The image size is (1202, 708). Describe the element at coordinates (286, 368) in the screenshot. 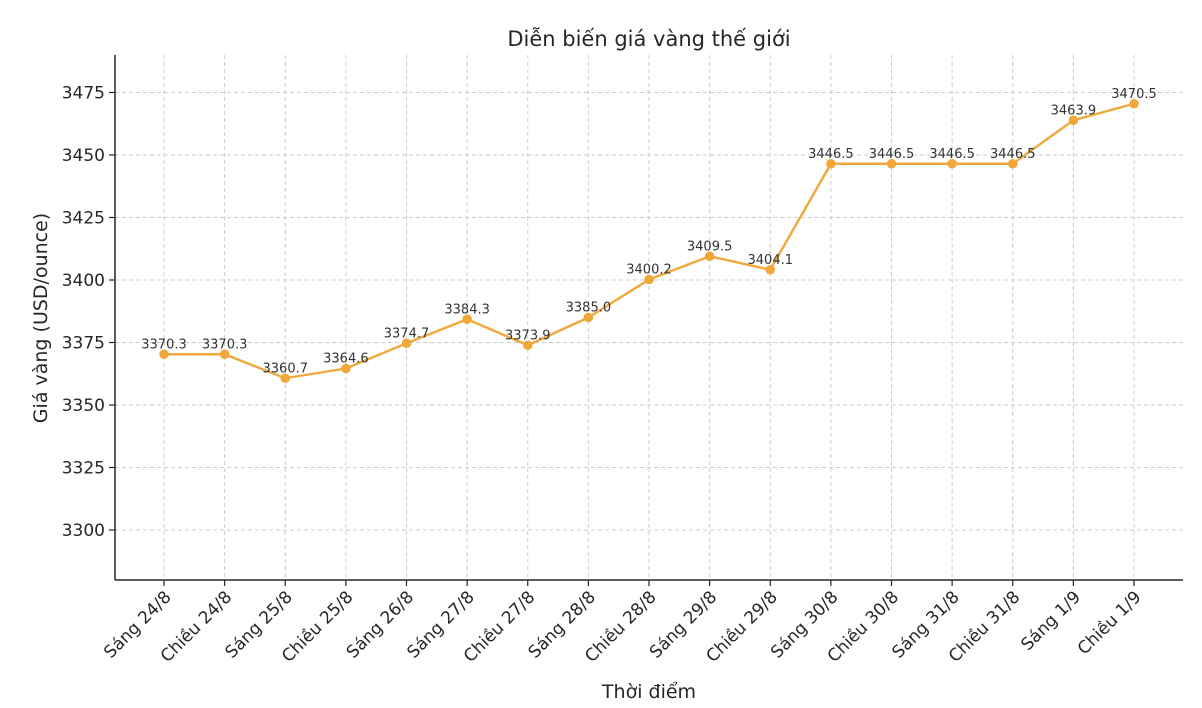

I see `data-label: 3360.7` at that location.